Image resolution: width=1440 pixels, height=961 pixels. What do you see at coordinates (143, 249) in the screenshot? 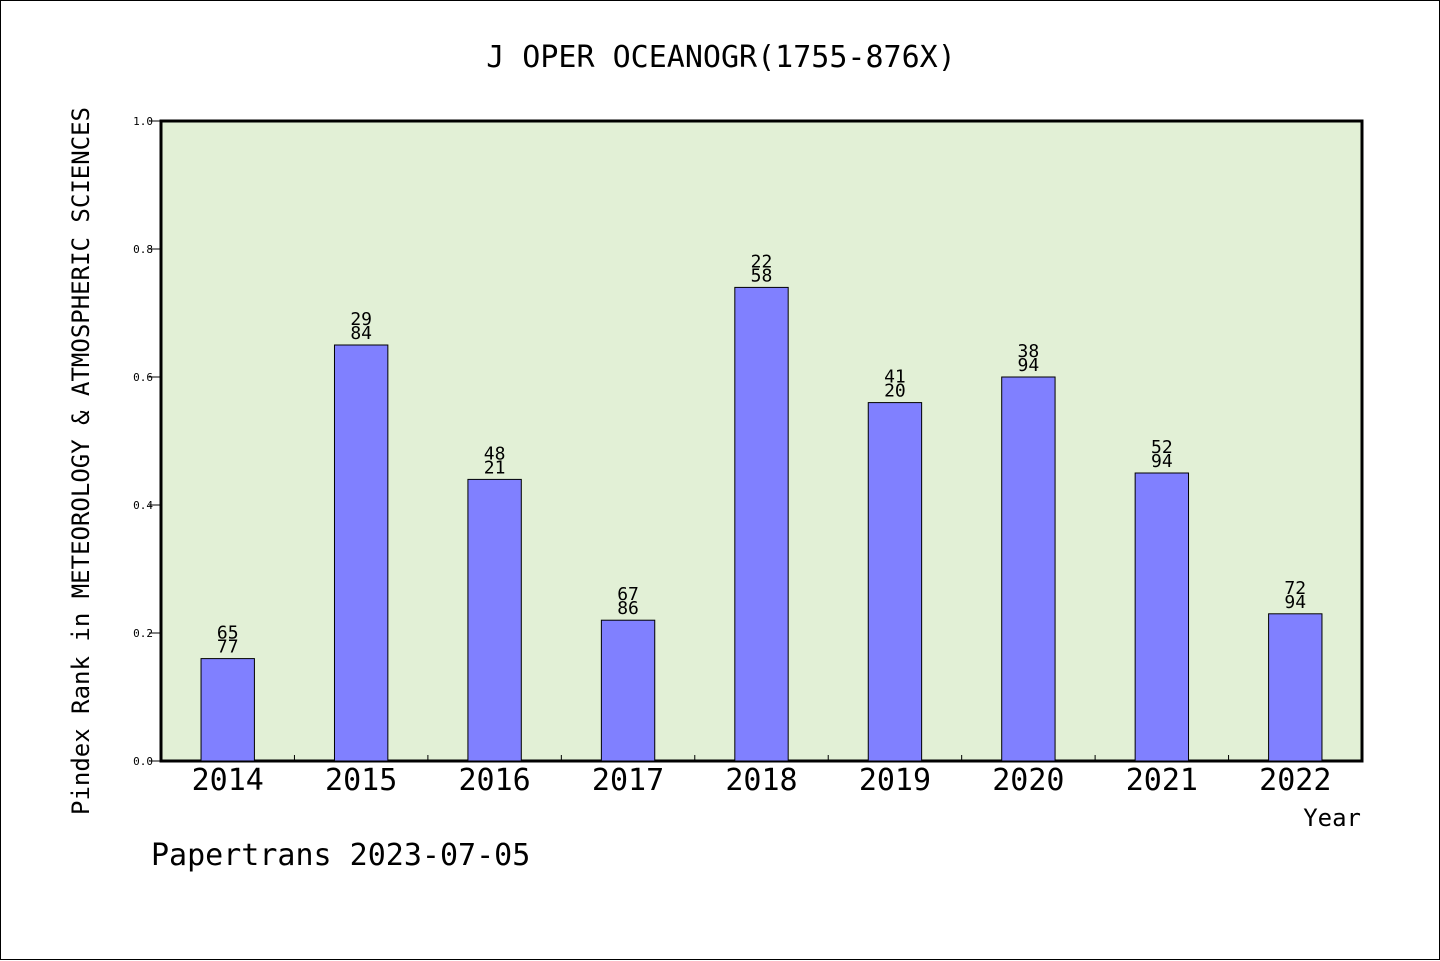
I see `y-tick-label-4: 0.8` at bounding box center [143, 249].